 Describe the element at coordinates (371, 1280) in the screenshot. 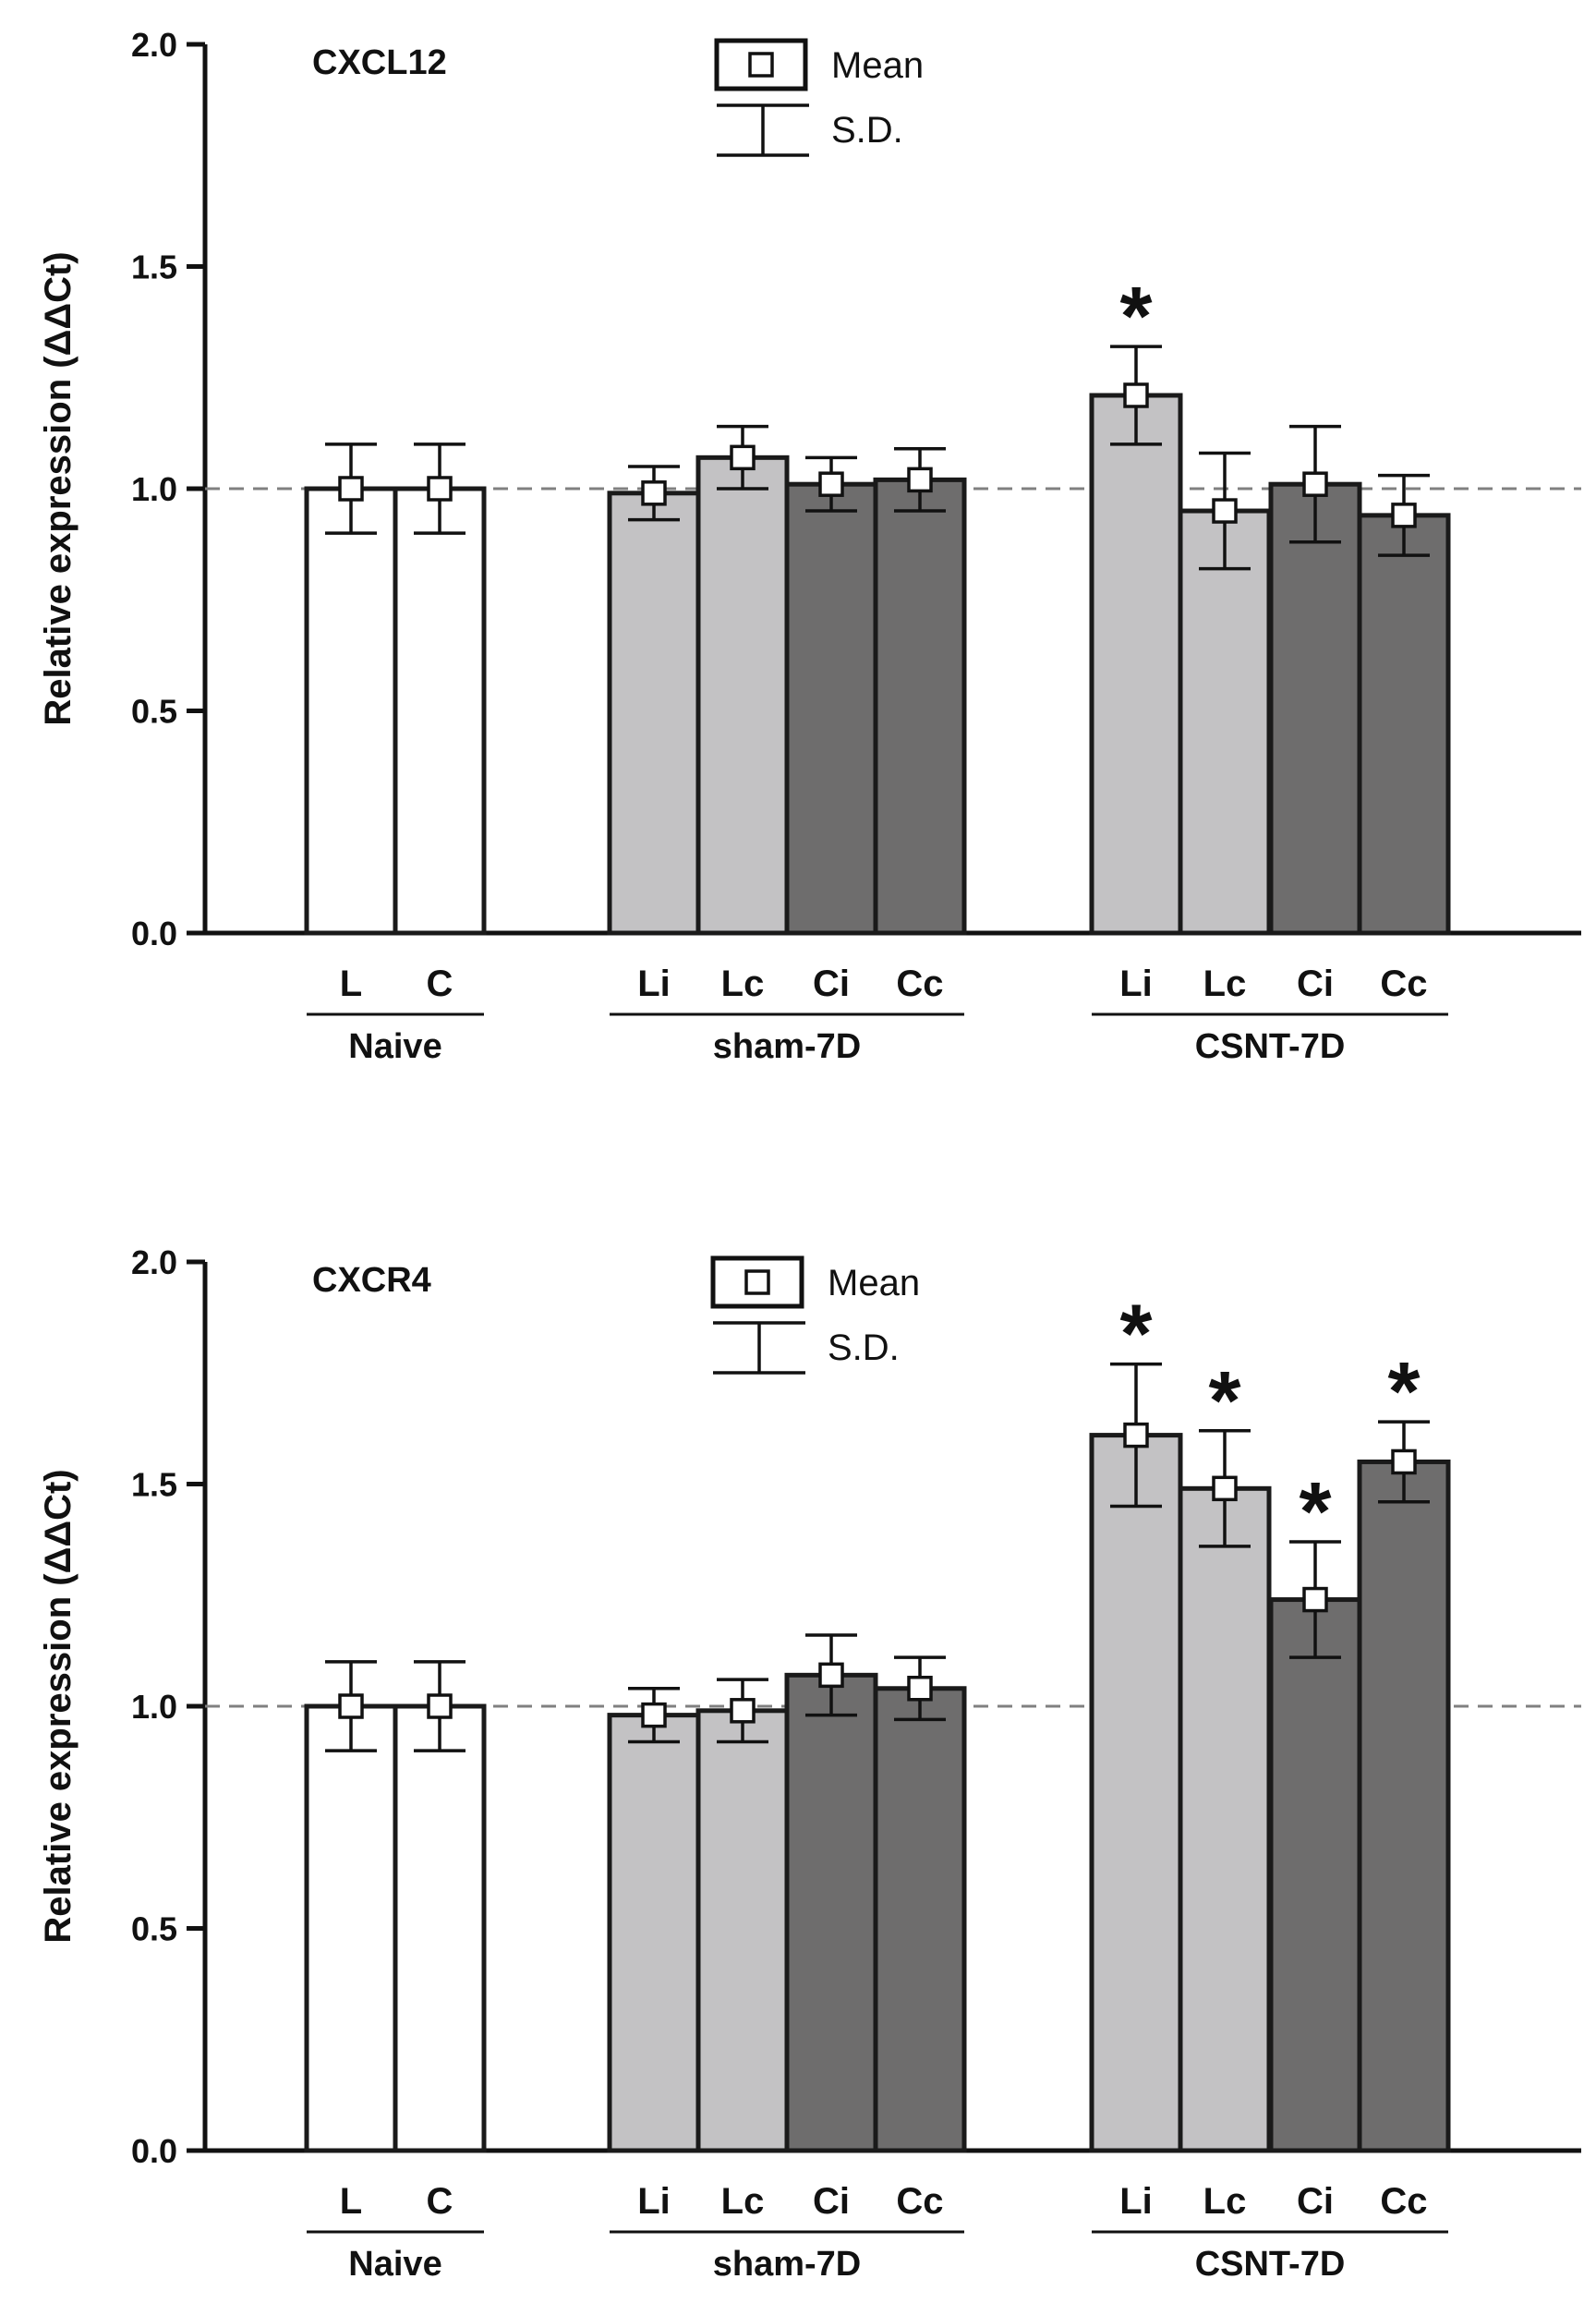

I see `chart-title: CXCR4` at that location.